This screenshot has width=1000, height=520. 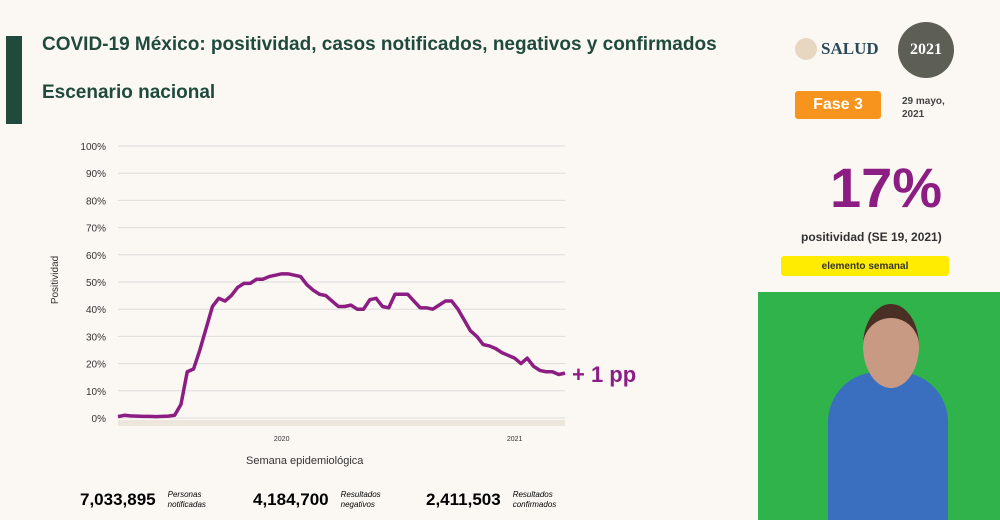 What do you see at coordinates (341, 345) in the screenshot?
I see `positivity-line` at bounding box center [341, 345].